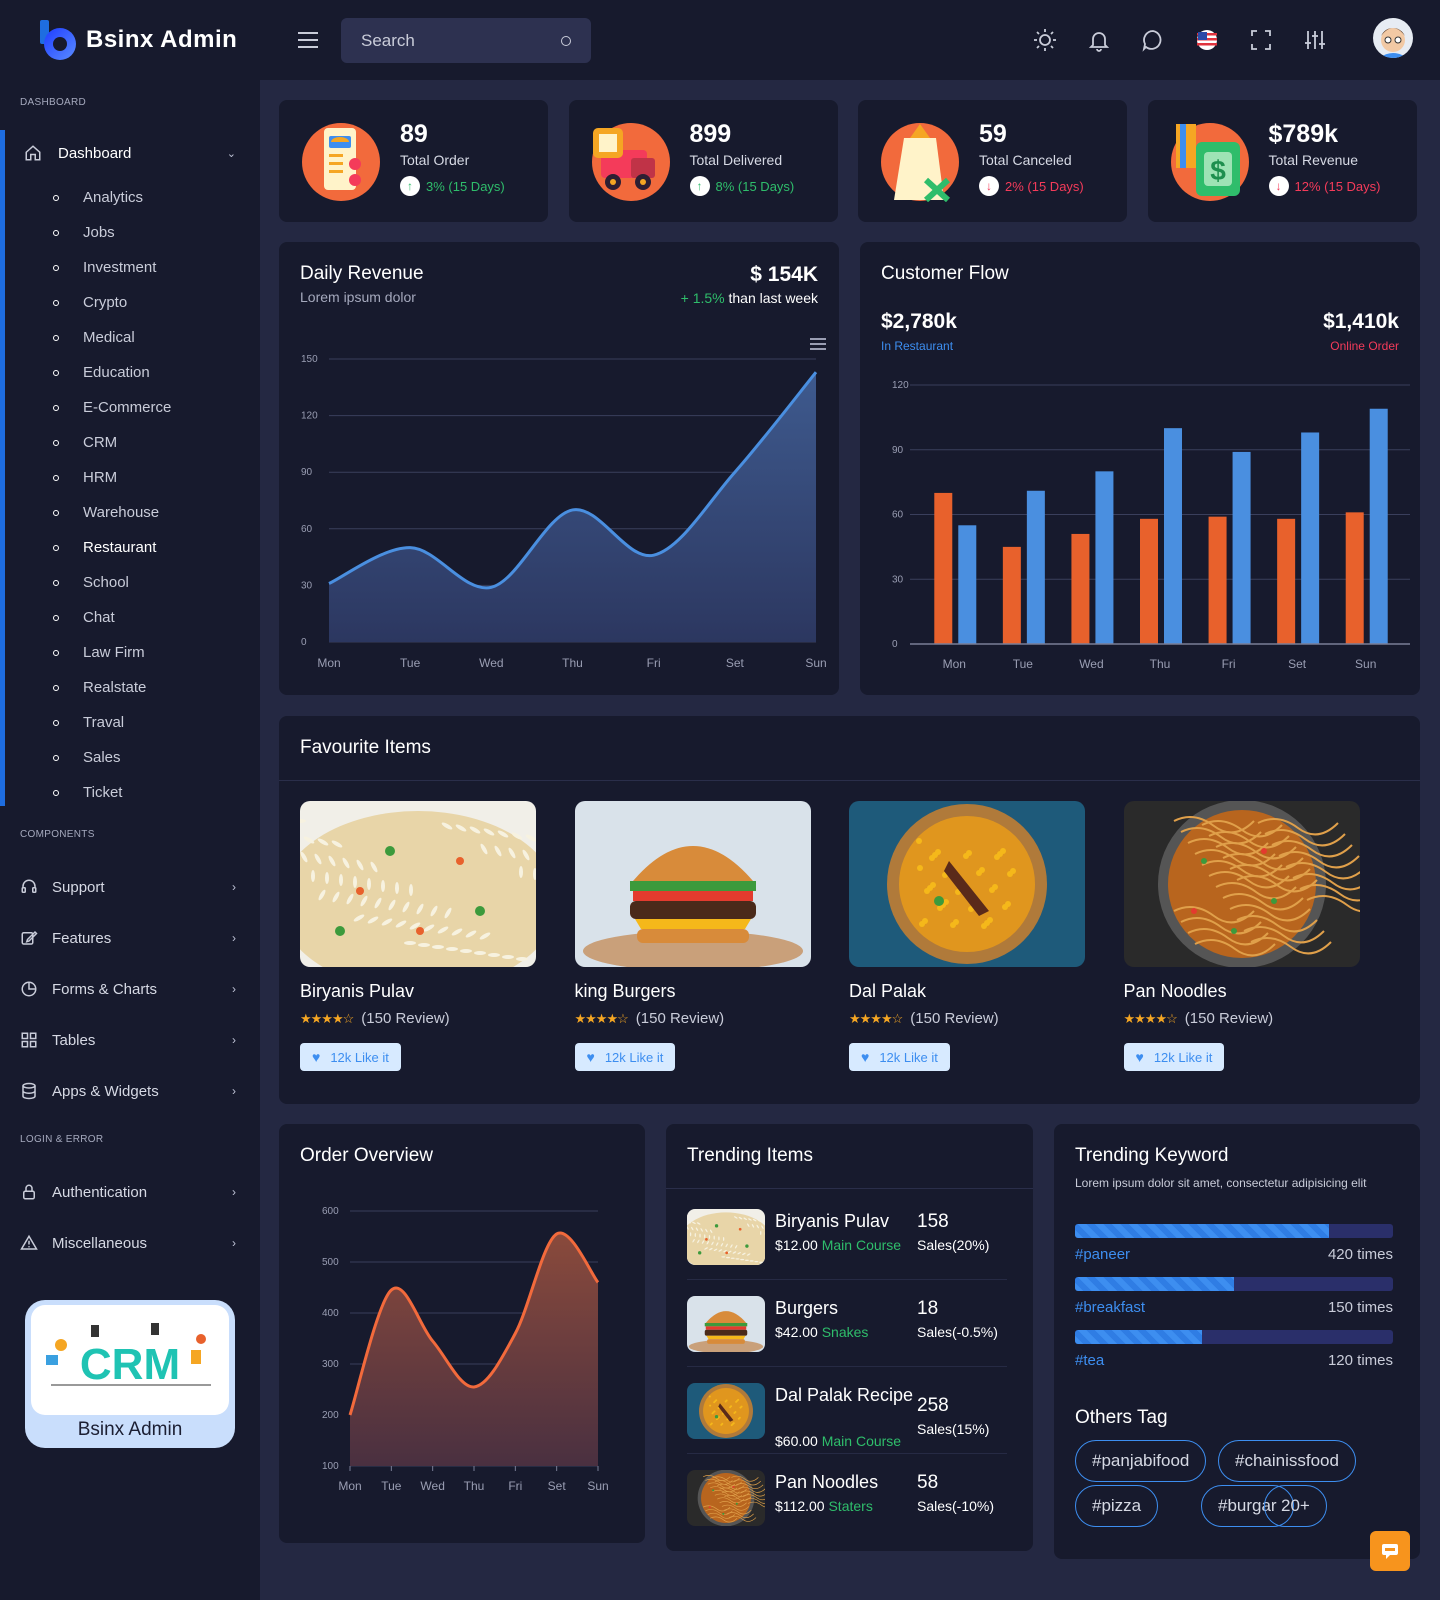 The image size is (1440, 1600). Describe the element at coordinates (111, 792) in the screenshot. I see `sidebar-item-ticket: Ticket` at that location.